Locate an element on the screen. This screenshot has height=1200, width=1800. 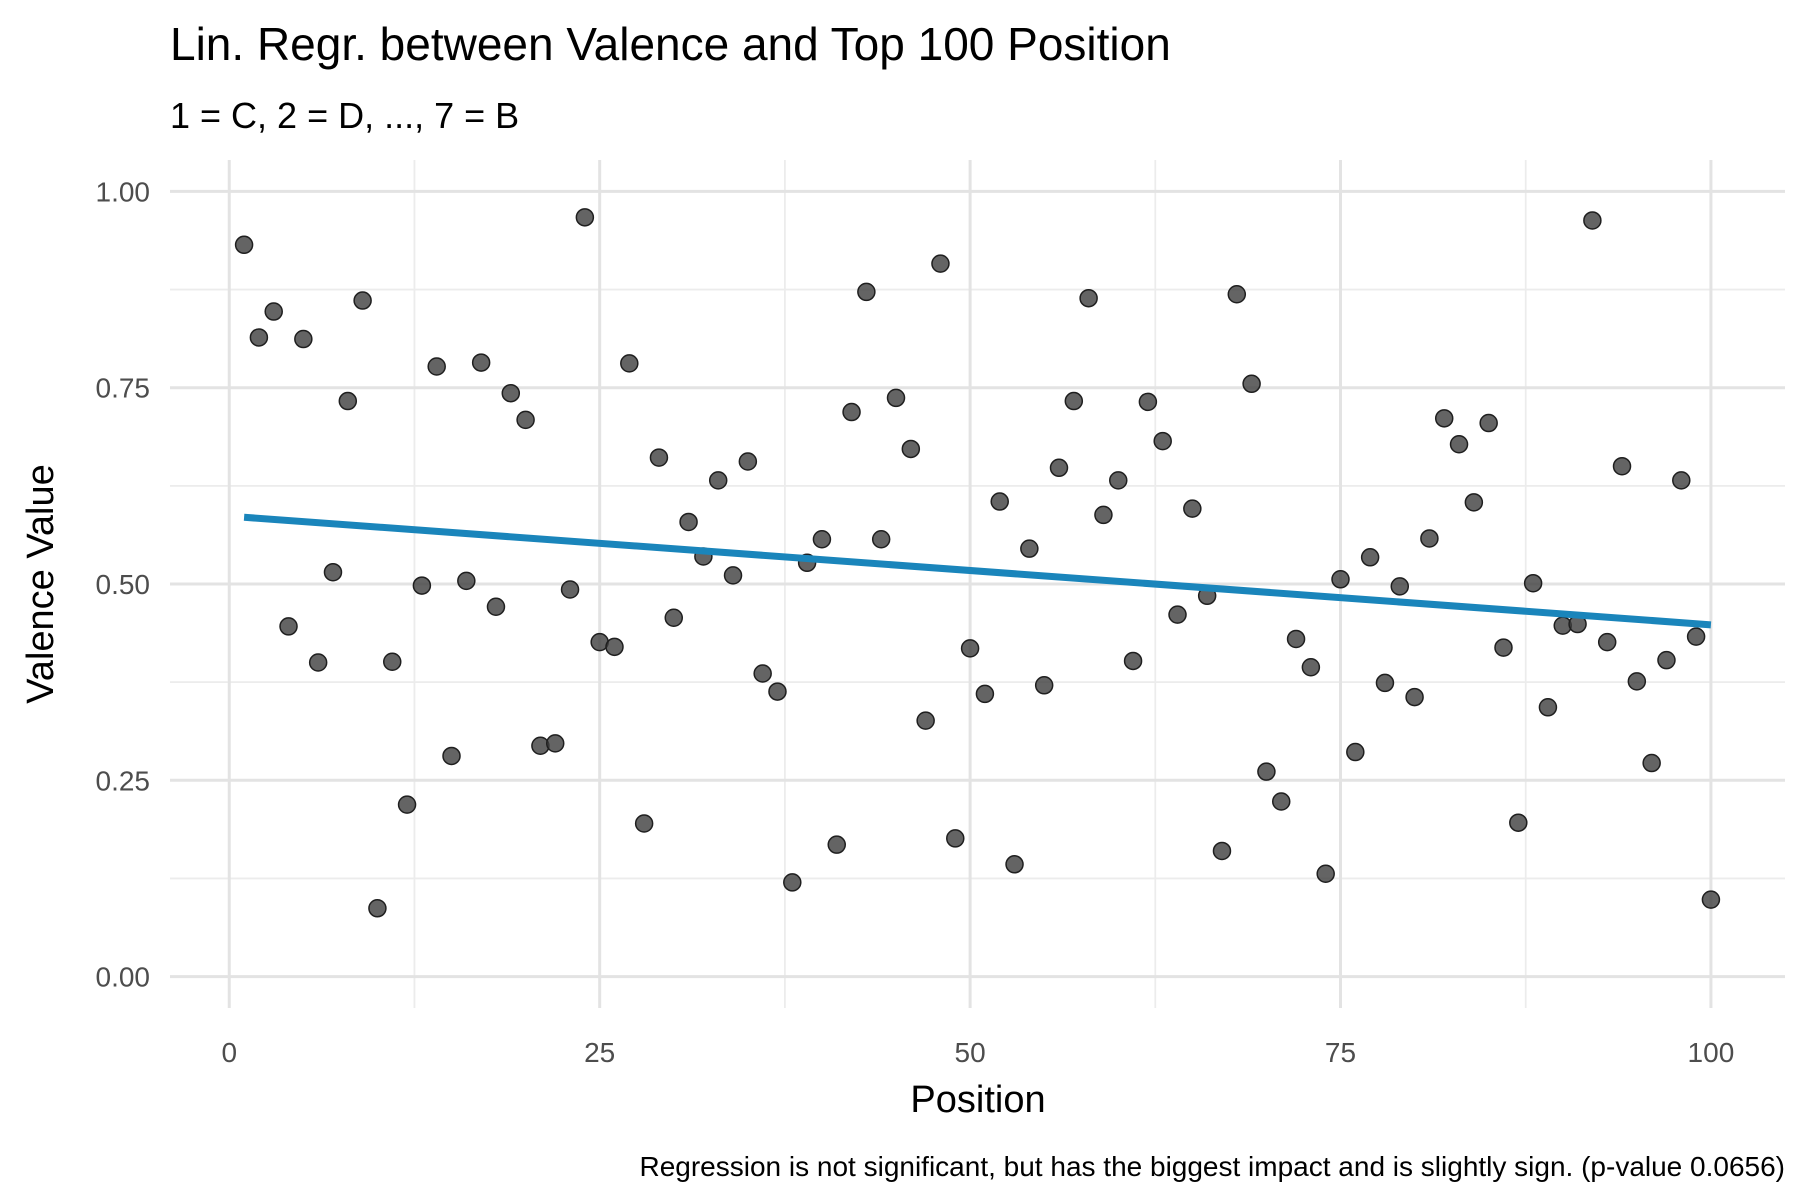
y-tick-label: 0.75 is located at coordinates (123, 388).